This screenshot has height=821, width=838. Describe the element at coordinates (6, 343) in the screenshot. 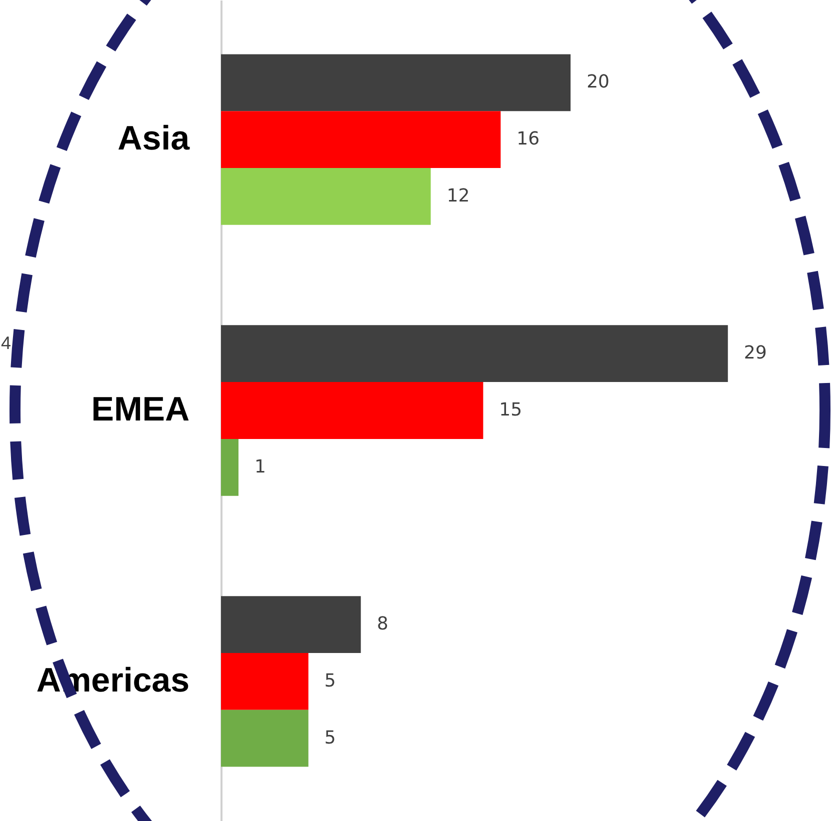

I see `text: 4` at that location.